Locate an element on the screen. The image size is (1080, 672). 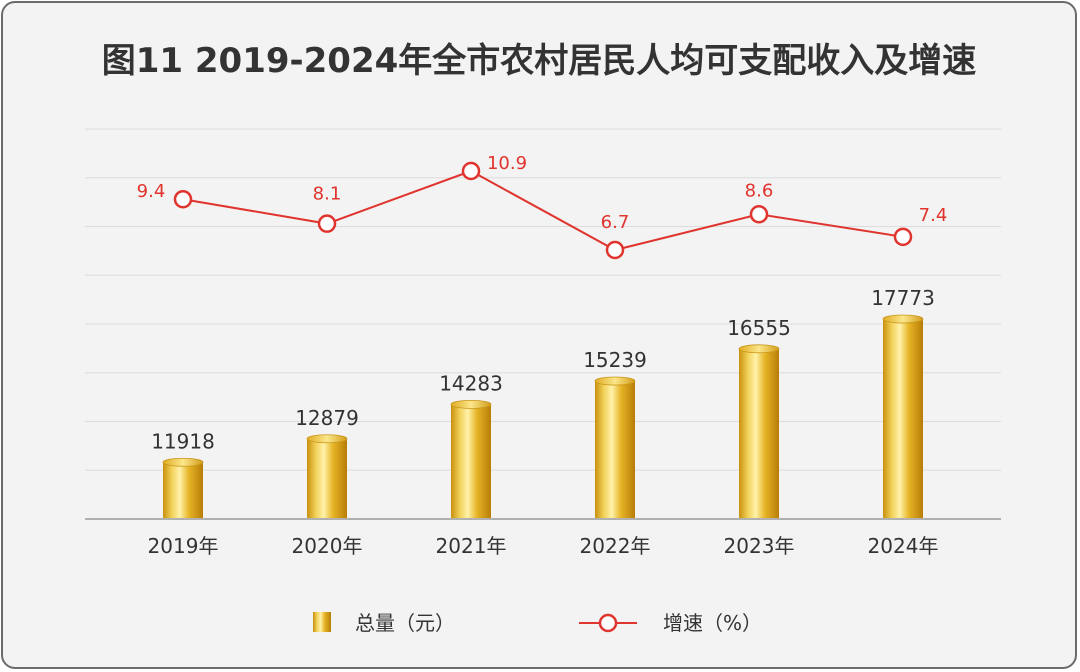
x-tick-label: 2019年 is located at coordinates (183, 546).